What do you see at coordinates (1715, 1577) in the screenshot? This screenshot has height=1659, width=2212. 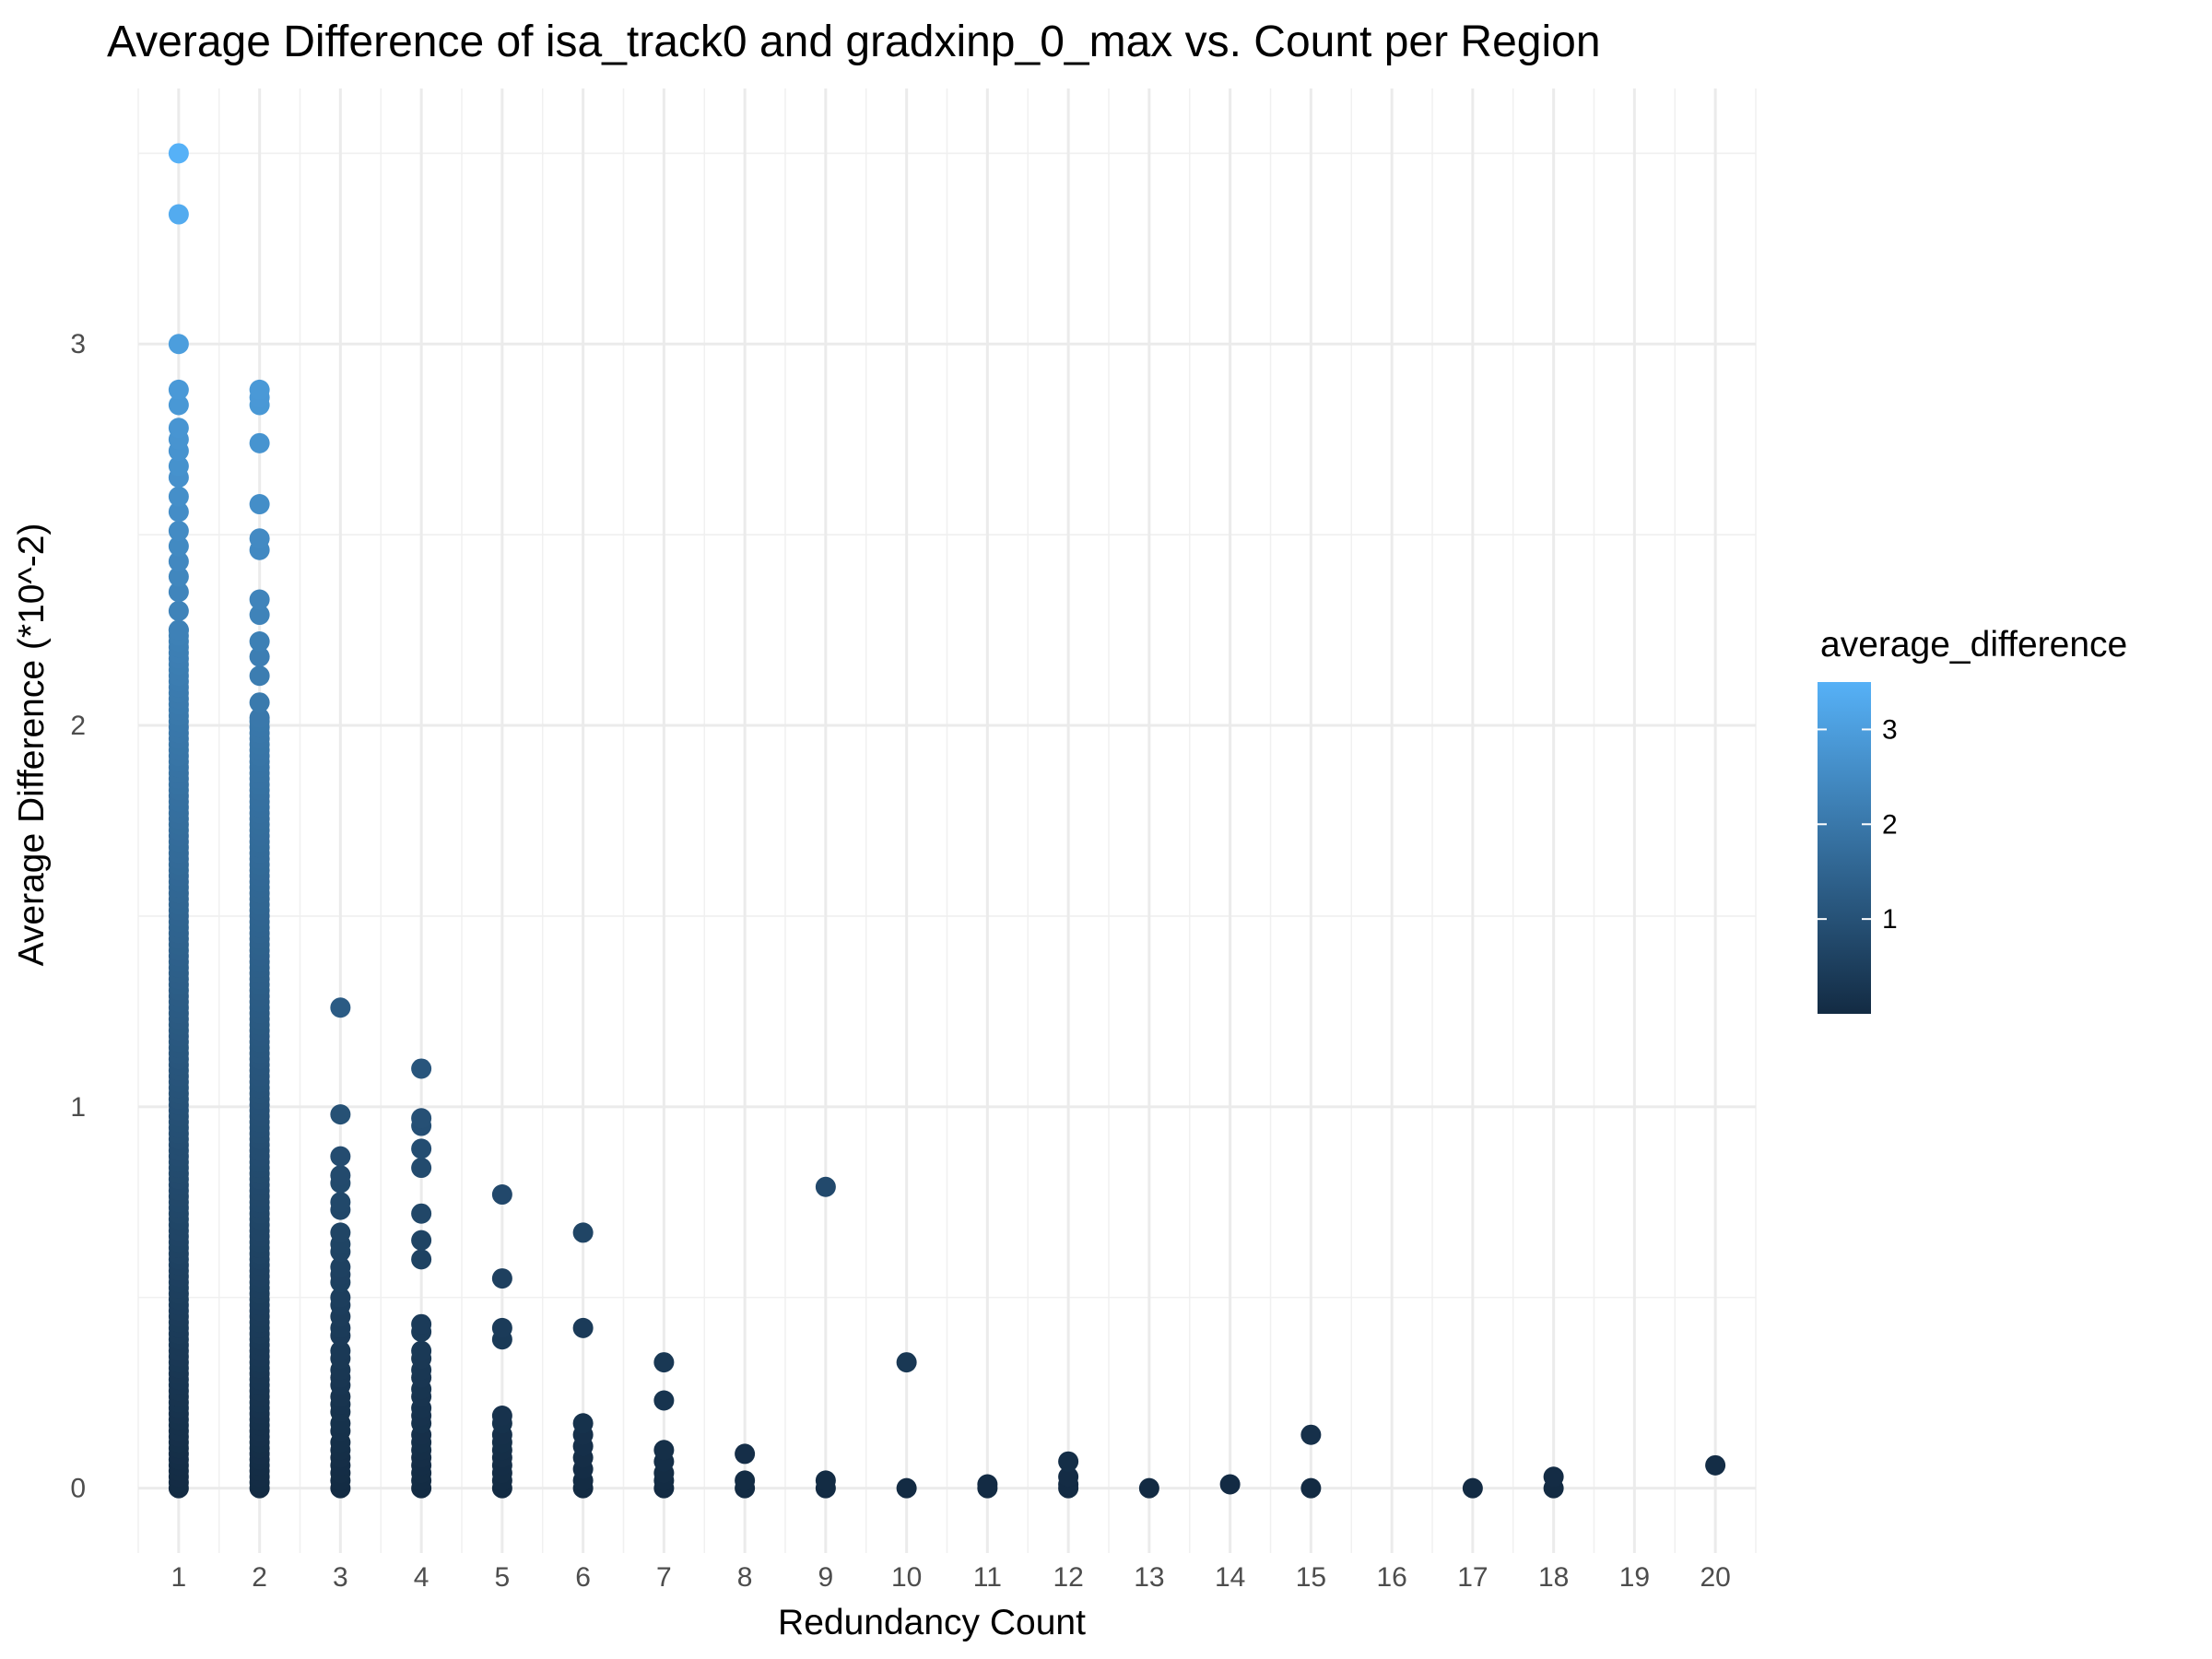 I see `x-tick-label: 20` at bounding box center [1715, 1577].